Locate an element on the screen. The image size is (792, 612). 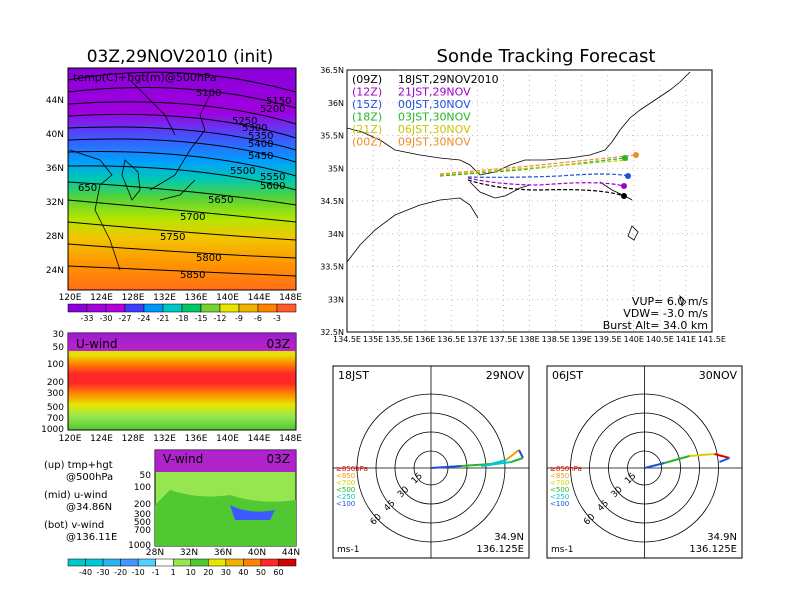
lat-tick-labels: 44N 40N 36N 32N 28N 24N is located at coordinates (55, 186).